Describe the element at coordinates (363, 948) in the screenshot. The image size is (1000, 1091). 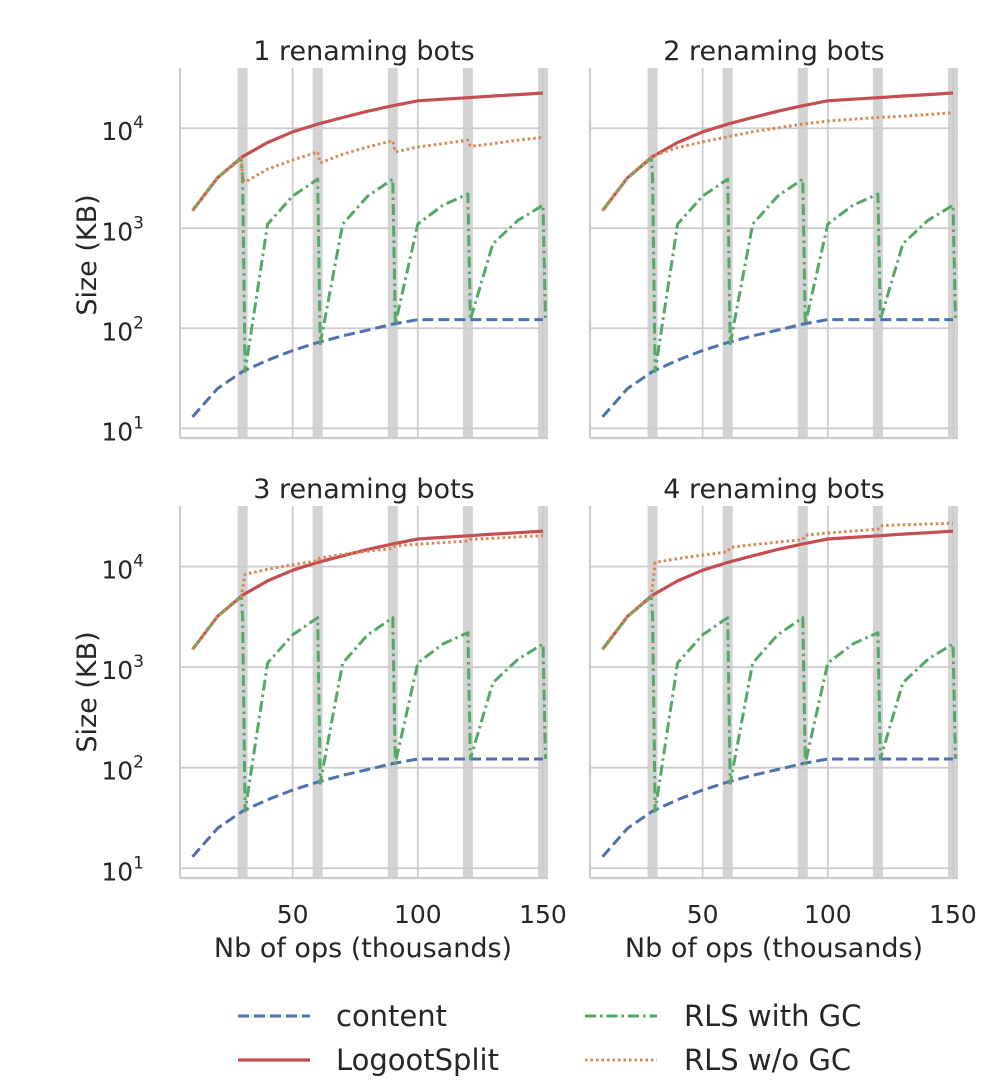
I see `x-axis-label-left: Nb of ops (thousands)` at that location.